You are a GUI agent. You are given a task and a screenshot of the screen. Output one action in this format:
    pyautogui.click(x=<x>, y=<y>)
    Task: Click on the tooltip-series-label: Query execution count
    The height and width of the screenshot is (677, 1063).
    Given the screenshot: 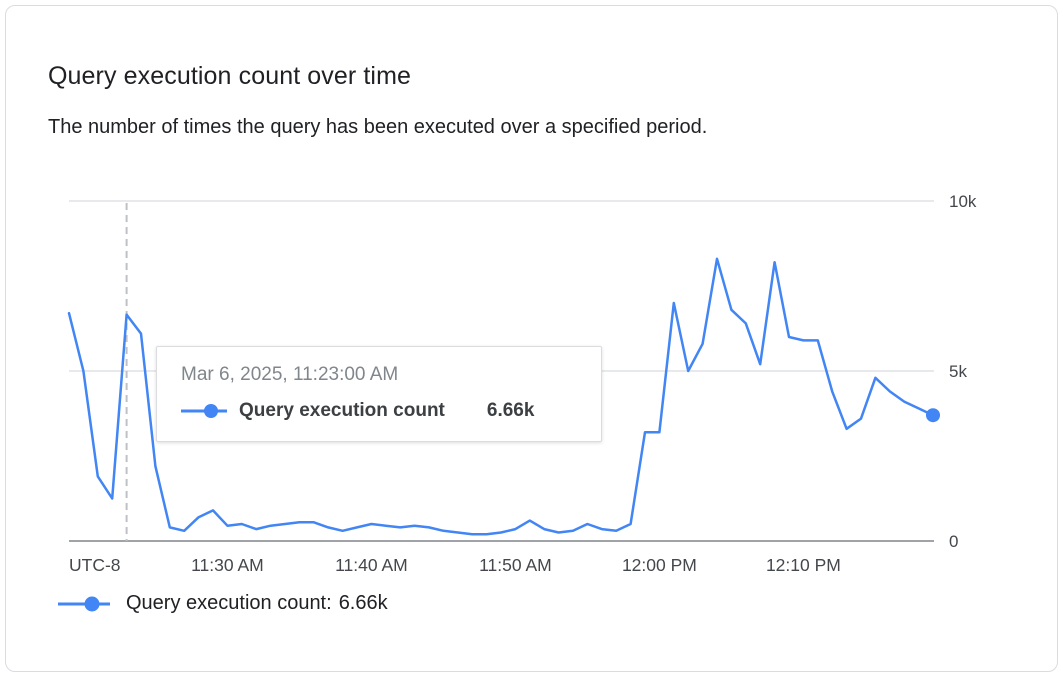 What is the action you would take?
    pyautogui.click(x=342, y=410)
    